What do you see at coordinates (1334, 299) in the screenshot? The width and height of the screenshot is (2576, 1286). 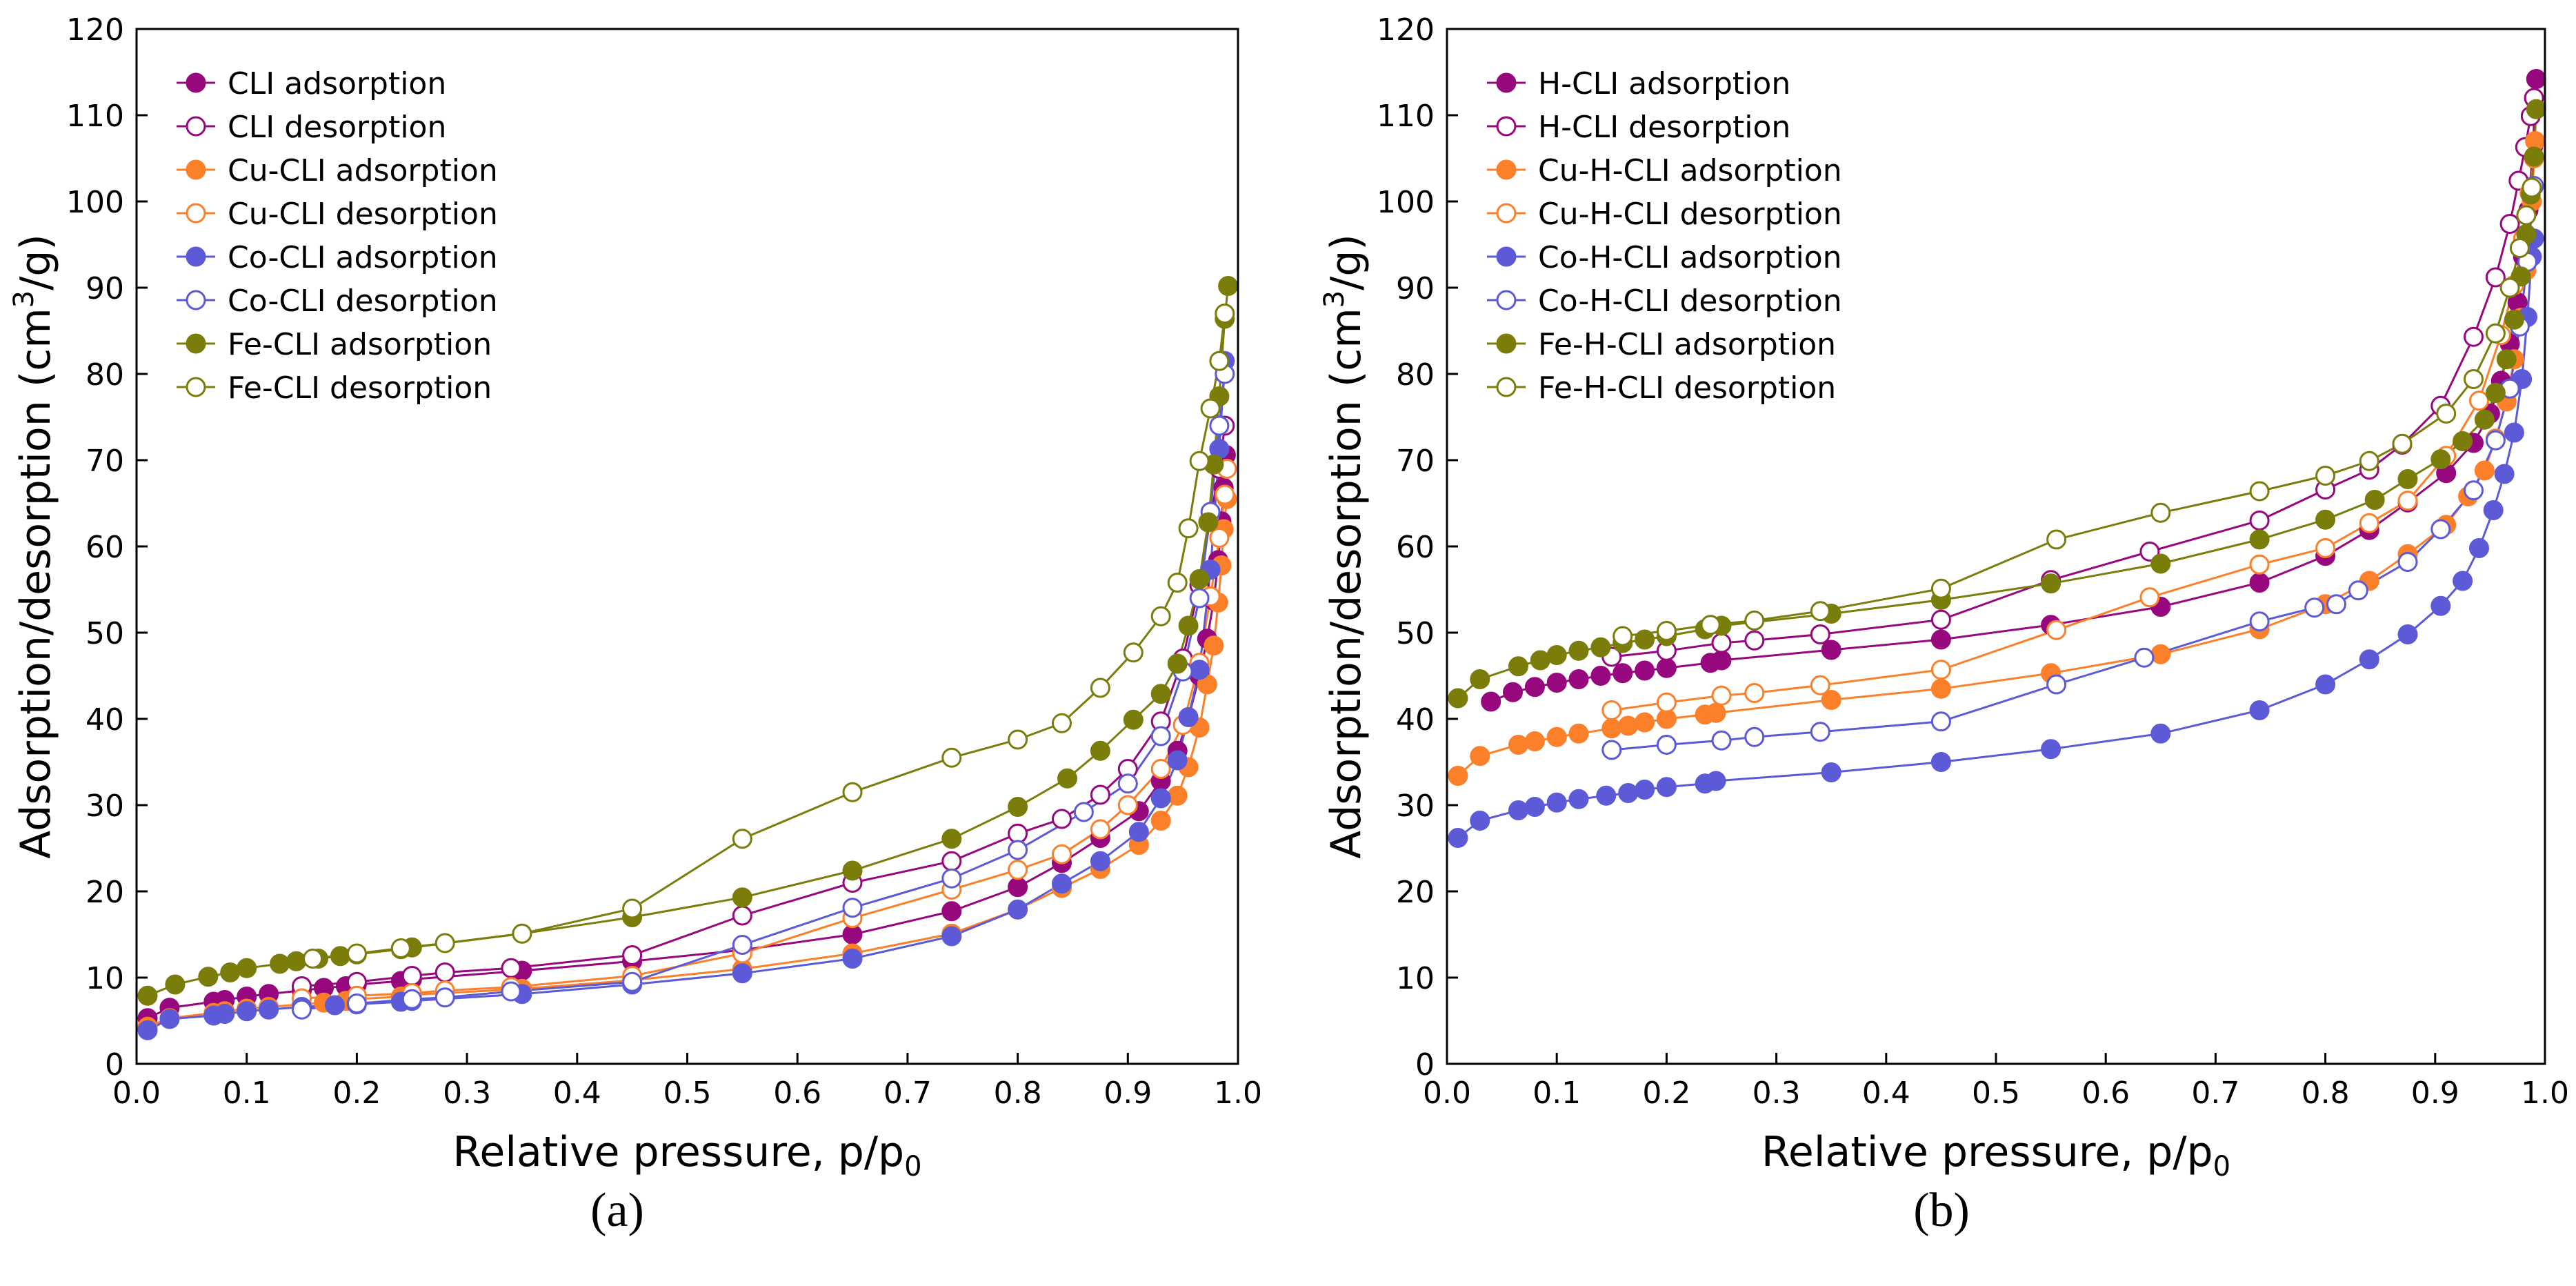 I see `y-axis-label-superscript: 3` at bounding box center [1334, 299].